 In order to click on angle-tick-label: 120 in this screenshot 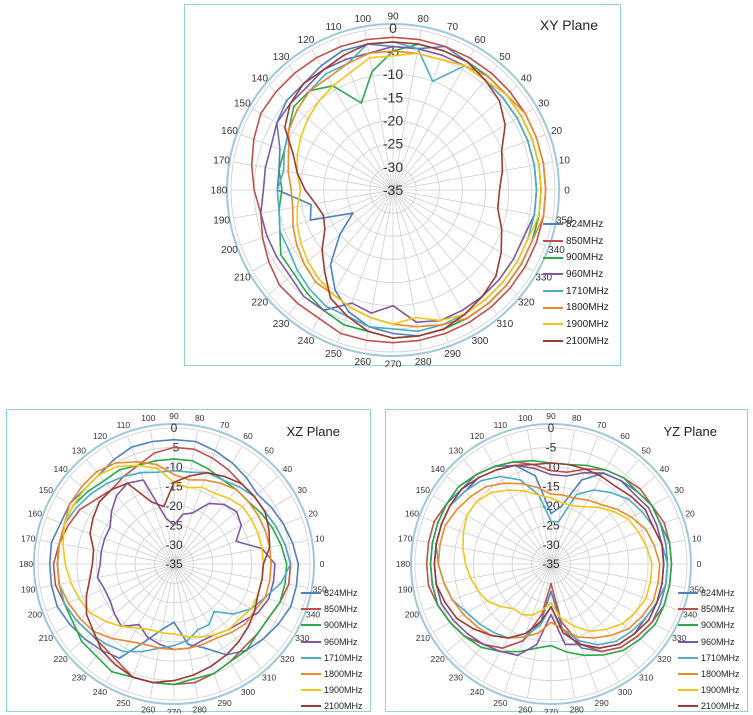, I will do `click(306, 40)`.